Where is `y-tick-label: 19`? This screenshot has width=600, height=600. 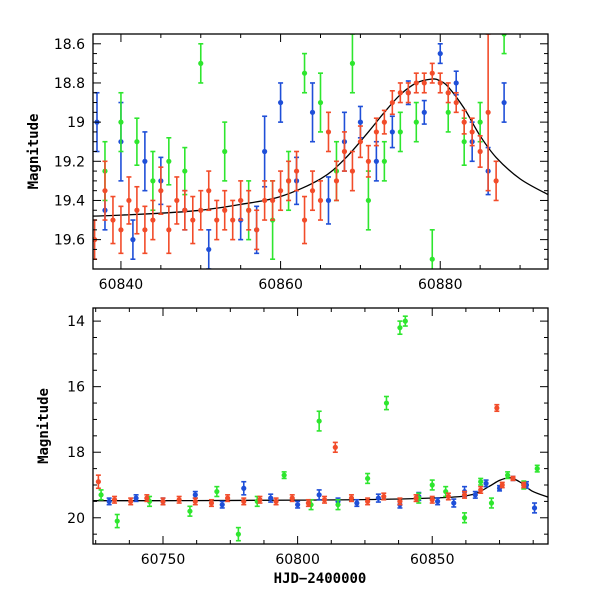
y-tick-label: 19 is located at coordinates (76, 123).